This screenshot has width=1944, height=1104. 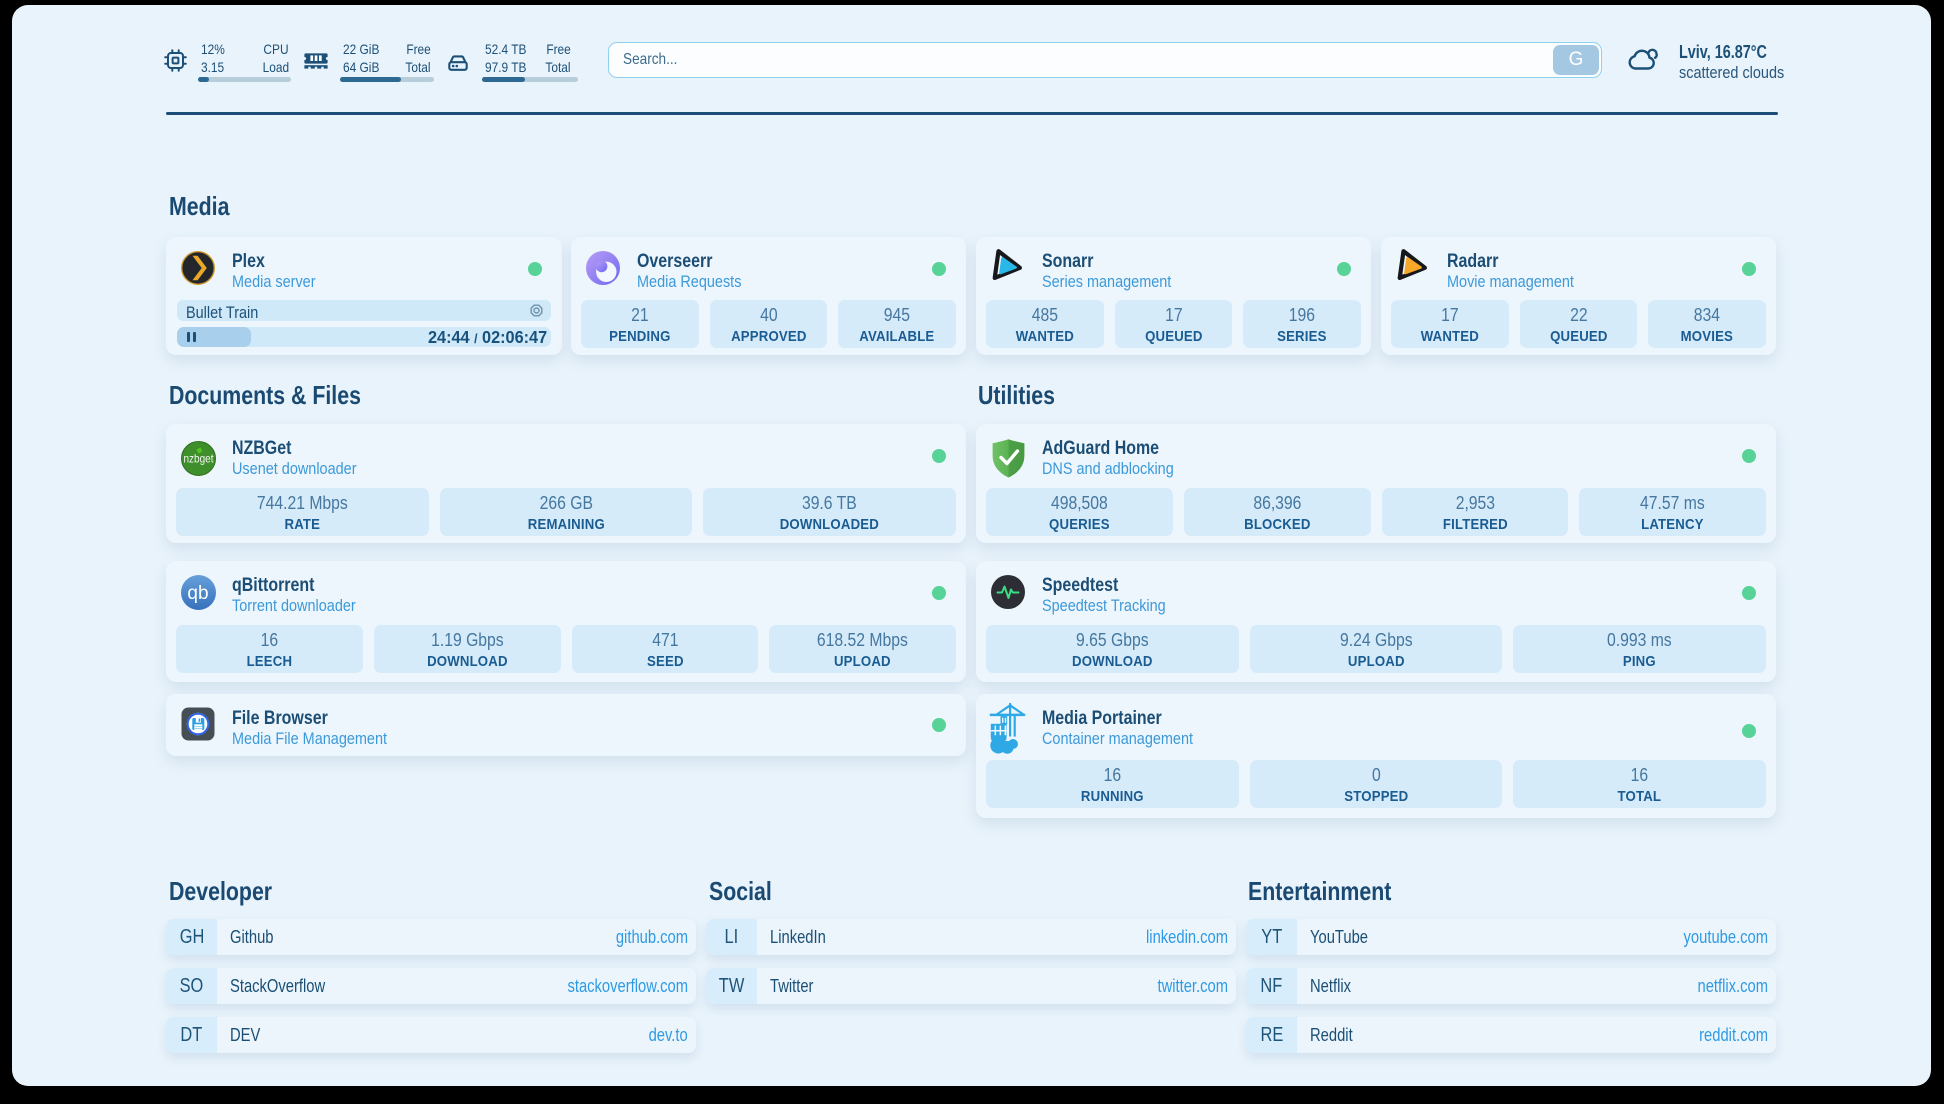 I want to click on svg-text: nzbget, so click(x=199, y=459).